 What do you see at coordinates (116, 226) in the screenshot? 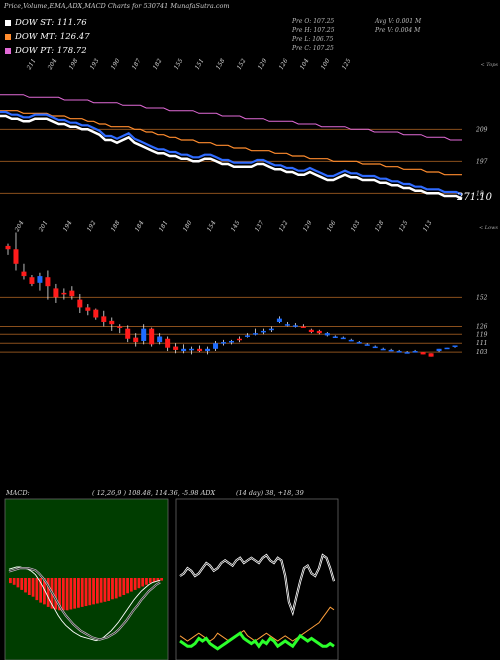
I see `price-top-label: 188` at bounding box center [116, 226].